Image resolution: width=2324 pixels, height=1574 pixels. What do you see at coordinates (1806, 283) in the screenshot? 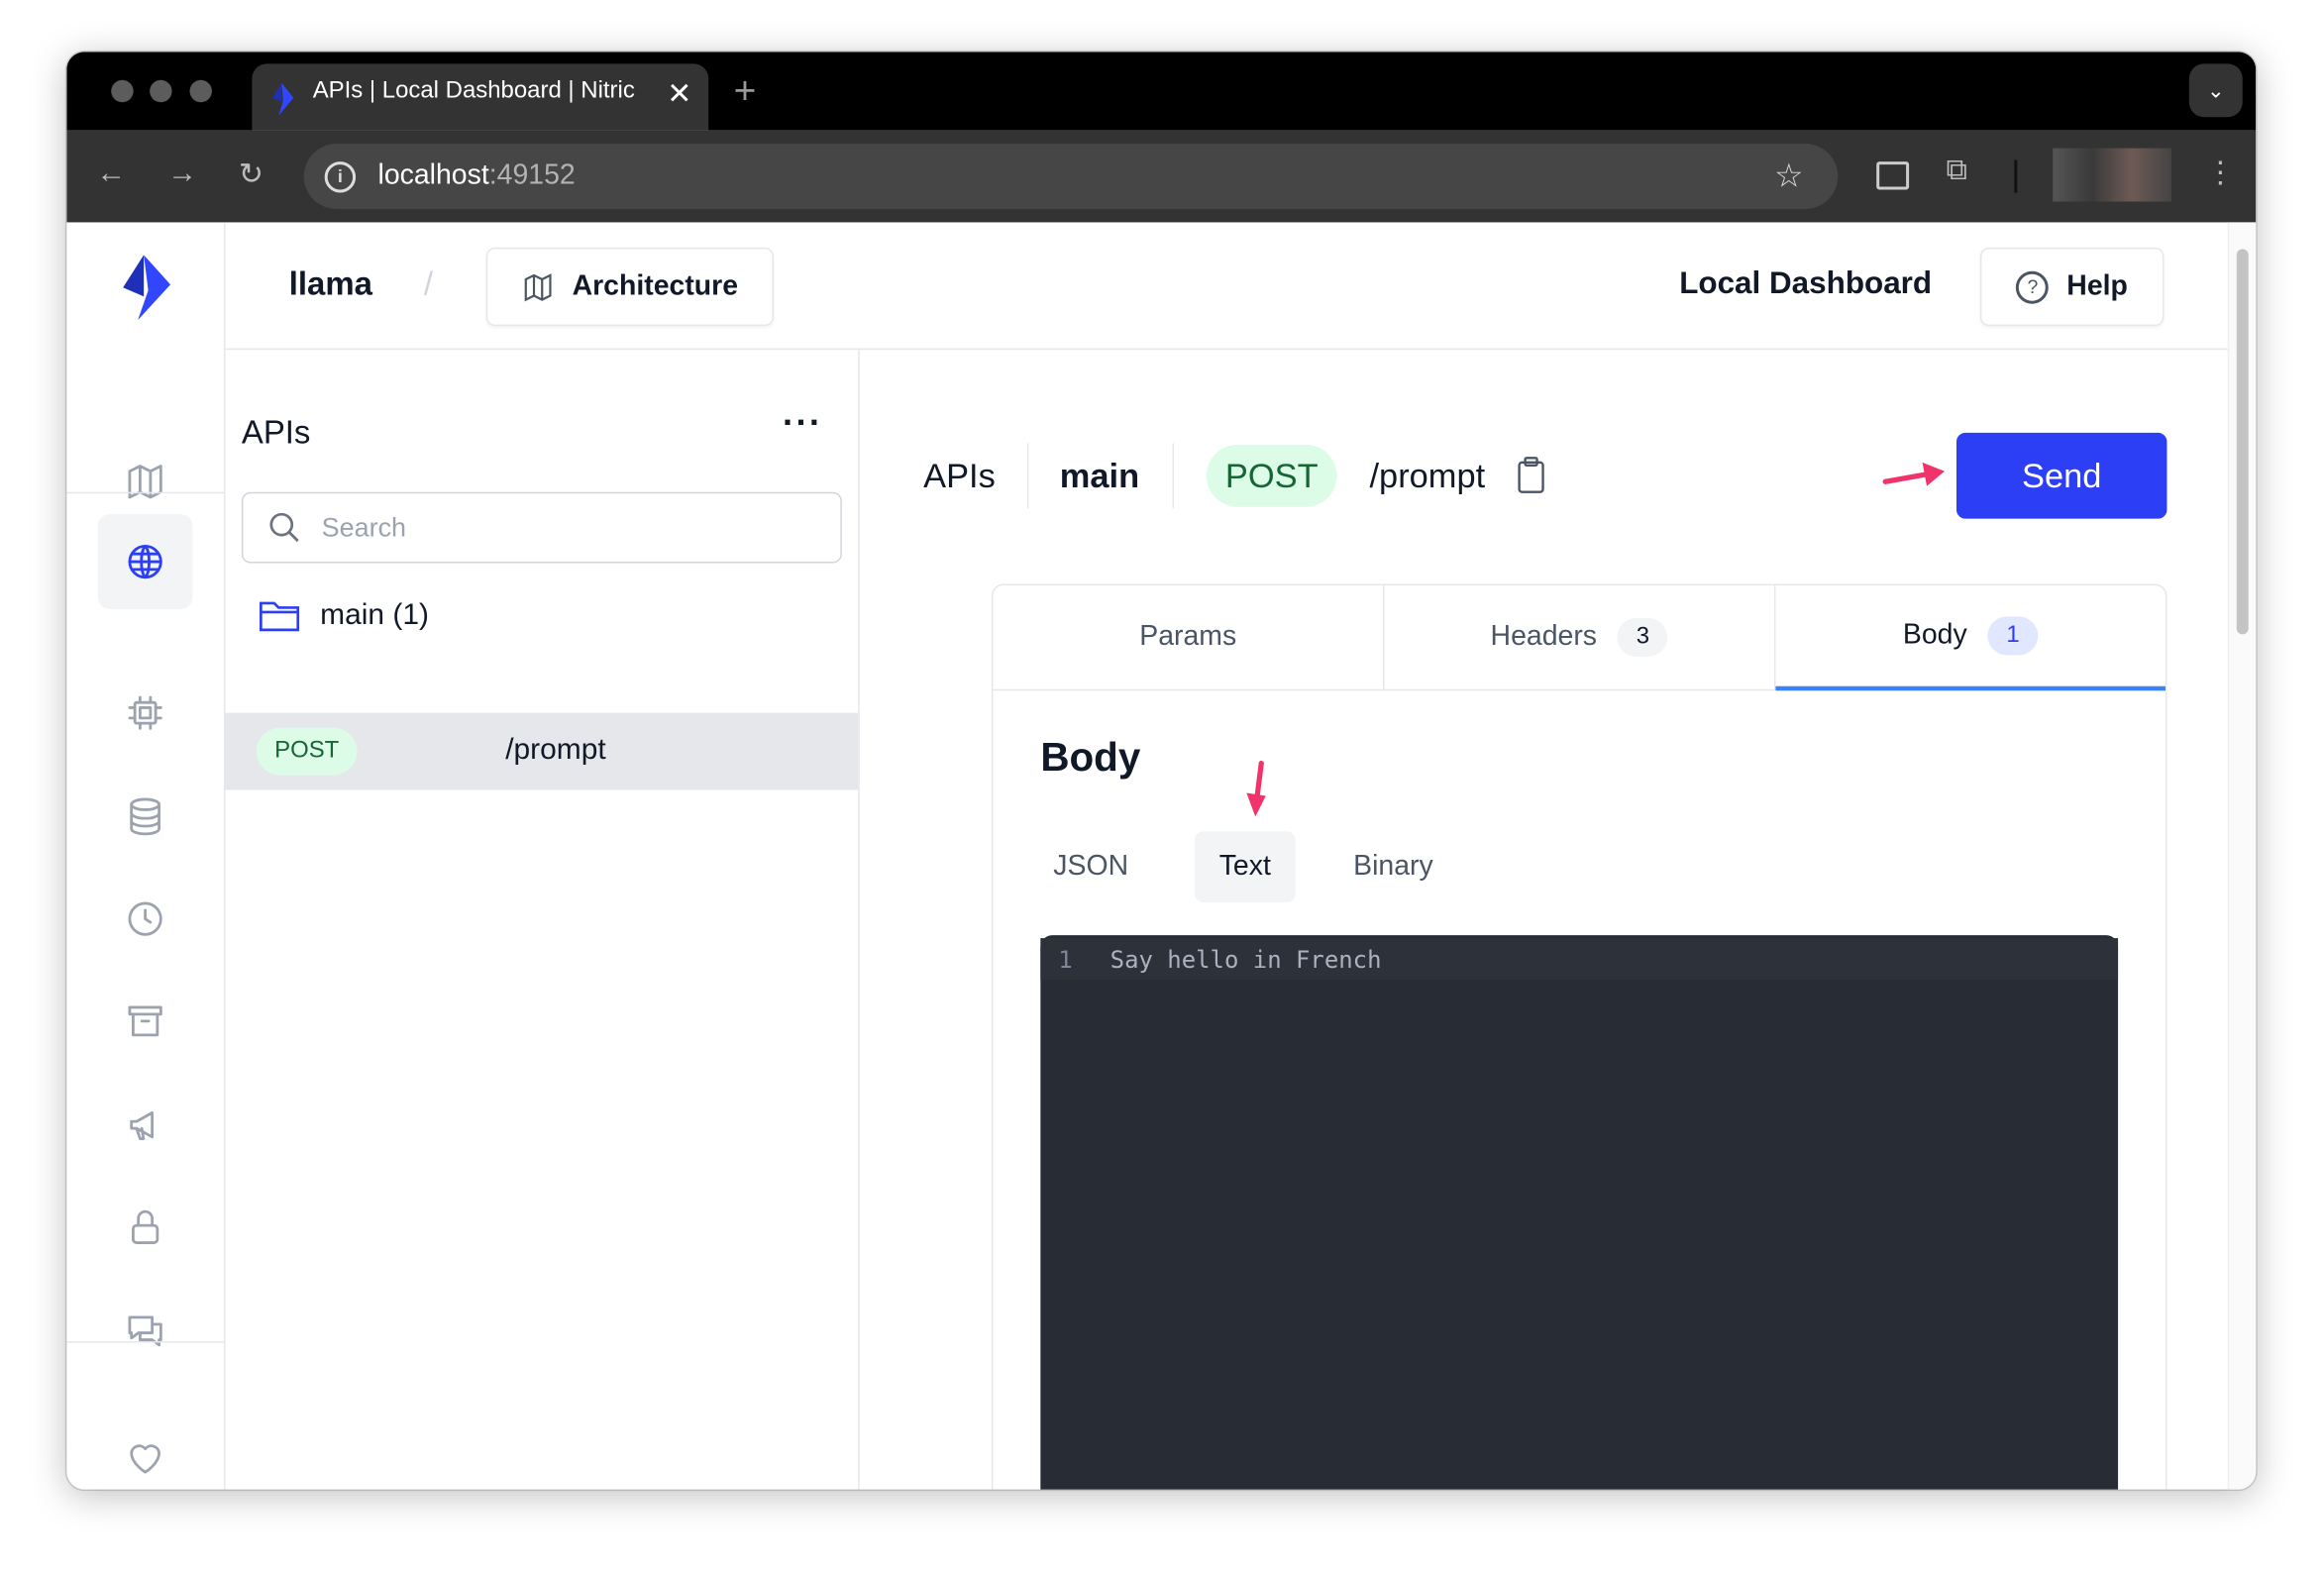
I see `dashboard-title: Local Dashboard` at bounding box center [1806, 283].